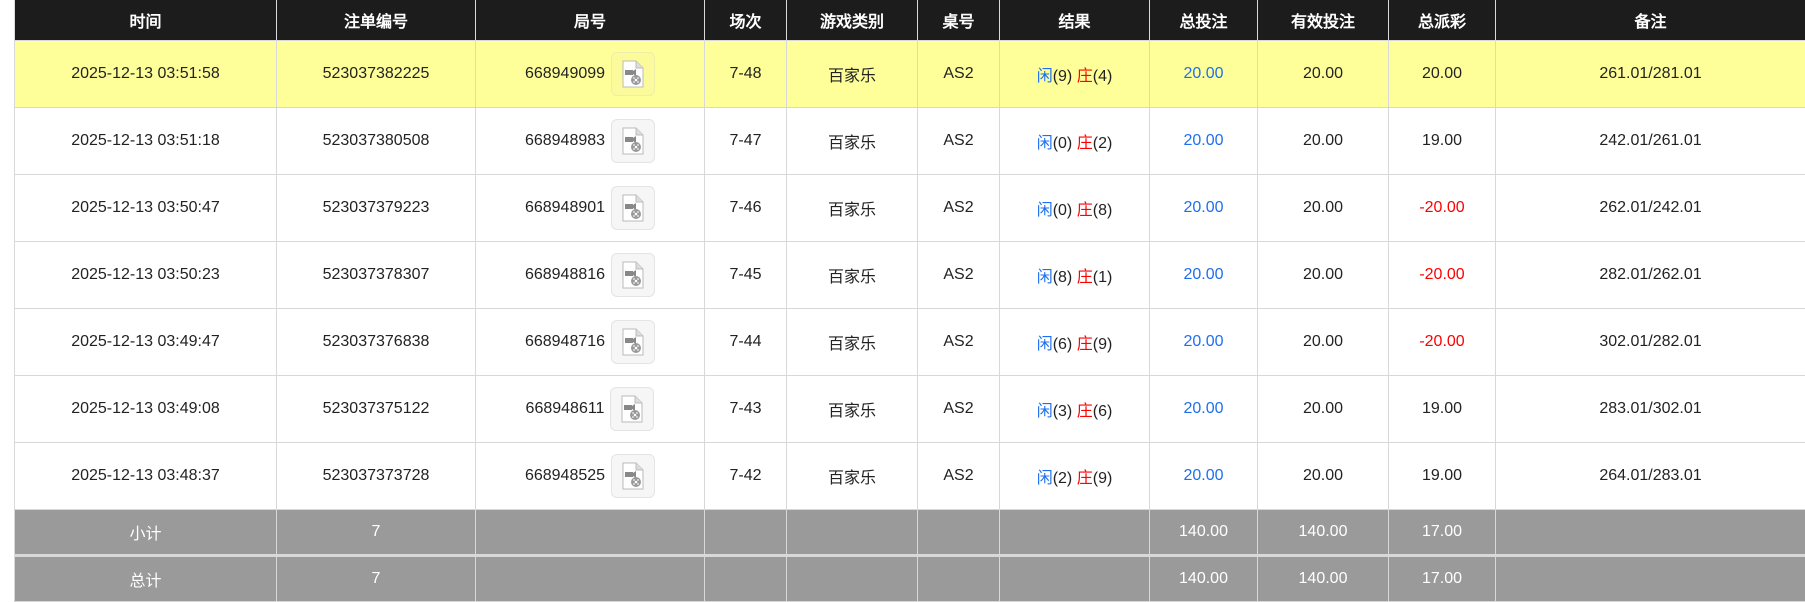  I want to click on note: 242.01/261.01, so click(1650, 141).